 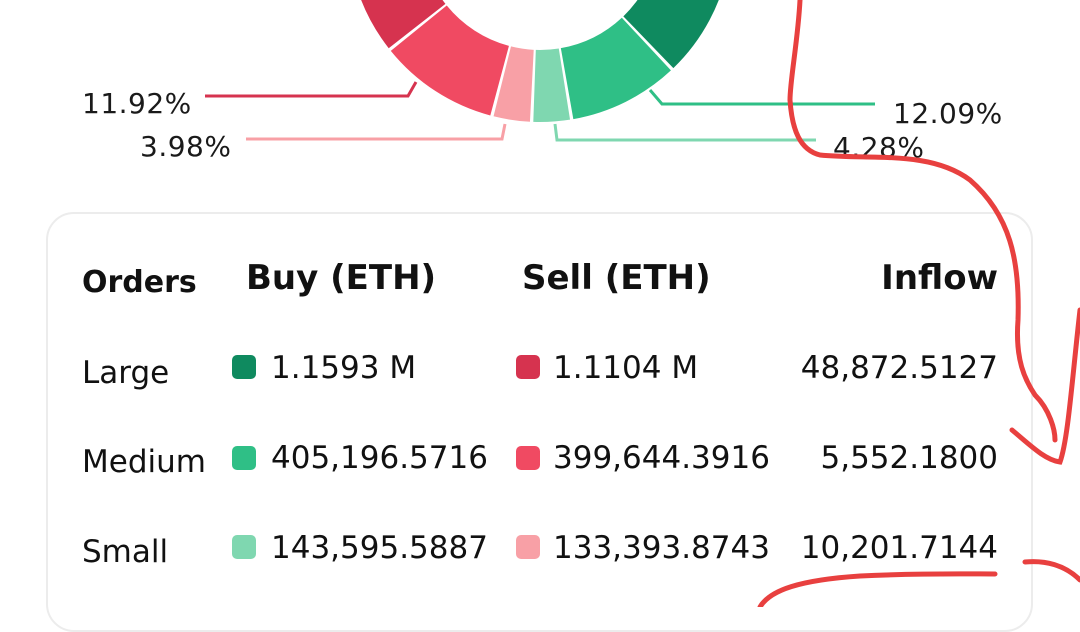 What do you see at coordinates (379, 548) in the screenshot?
I see `buy-small-value: 143,595.5887` at bounding box center [379, 548].